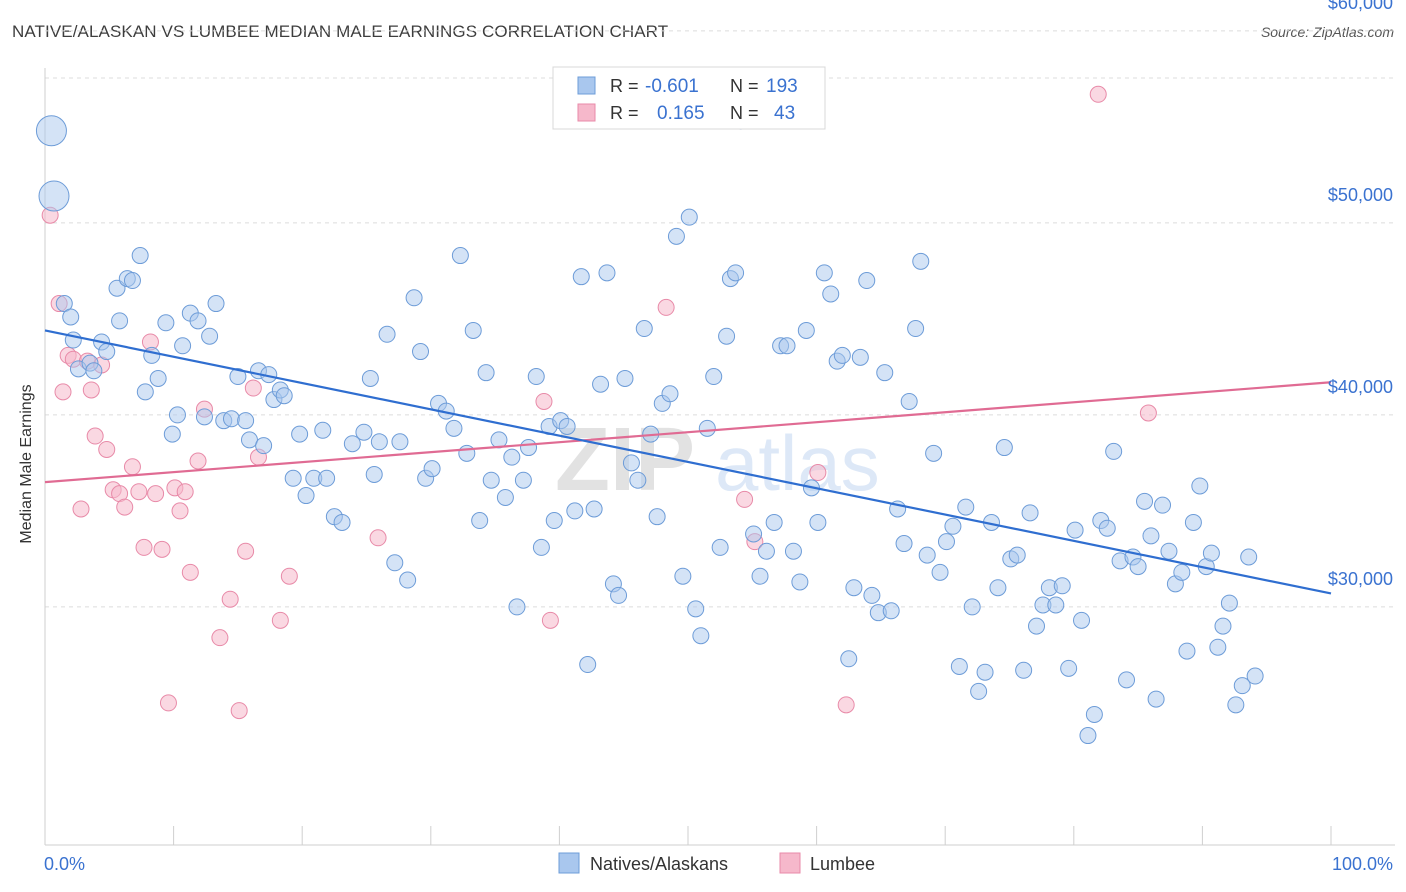 The height and width of the screenshot is (892, 1406). What do you see at coordinates (1327, 32) in the screenshot?
I see `source-attribution: Source: ZipAtlas.com` at bounding box center [1327, 32].